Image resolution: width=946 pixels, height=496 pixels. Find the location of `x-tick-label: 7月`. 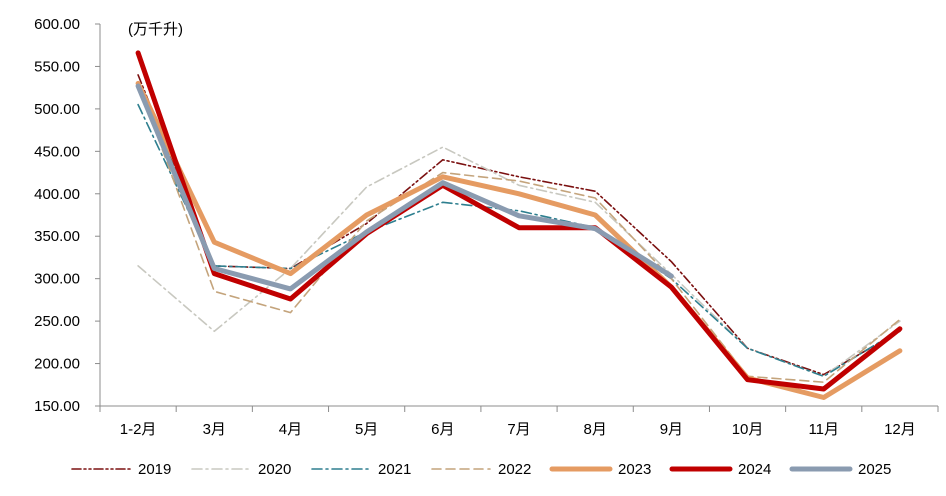

x-tick-label: 7月 is located at coordinates (518, 429).